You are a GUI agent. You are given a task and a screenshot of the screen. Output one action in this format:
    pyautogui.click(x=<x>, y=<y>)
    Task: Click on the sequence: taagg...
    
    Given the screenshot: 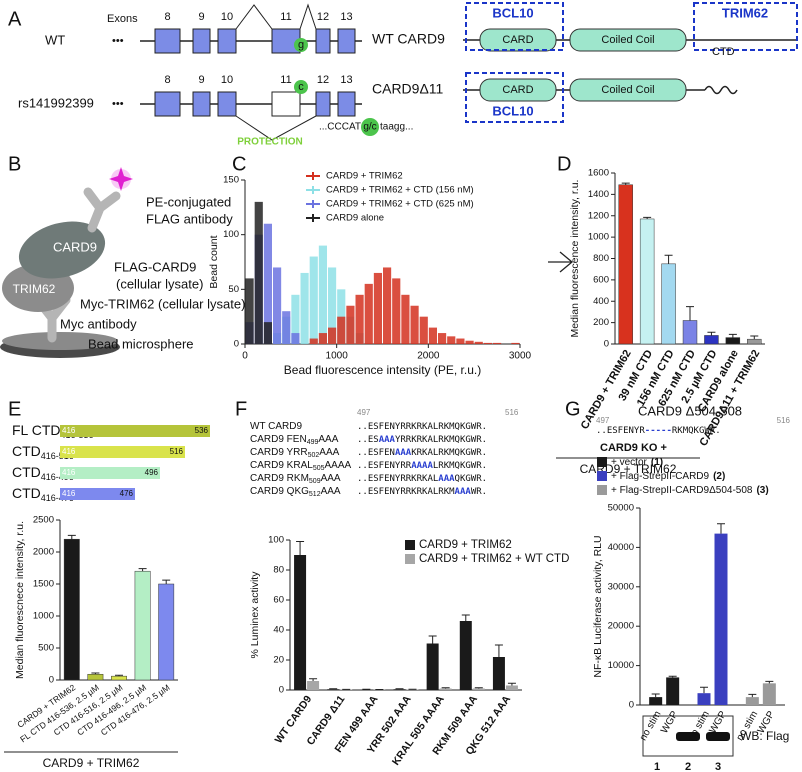 What is the action you would take?
    pyautogui.click(x=396, y=127)
    